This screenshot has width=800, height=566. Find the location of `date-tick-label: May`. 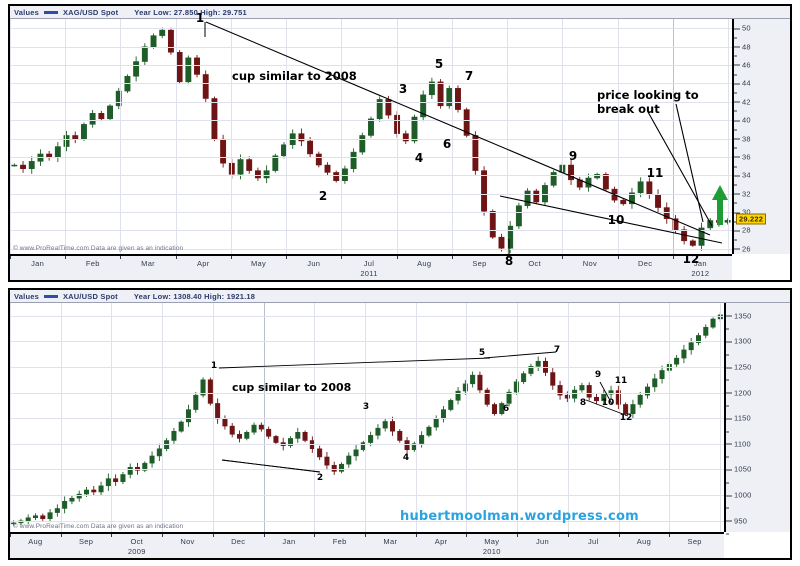

date-tick-label: May is located at coordinates (492, 541).